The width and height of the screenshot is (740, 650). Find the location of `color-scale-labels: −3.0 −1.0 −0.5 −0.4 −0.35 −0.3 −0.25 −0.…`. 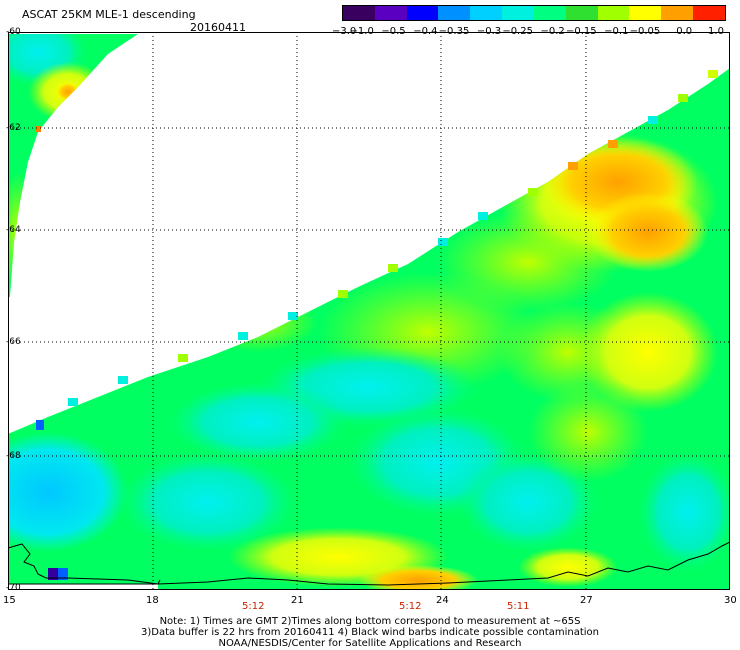

color-scale-labels: −3.0 −1.0 −0.5 −0.4 −0.35 −0.3 −0.25 −0.… is located at coordinates (528, 32).